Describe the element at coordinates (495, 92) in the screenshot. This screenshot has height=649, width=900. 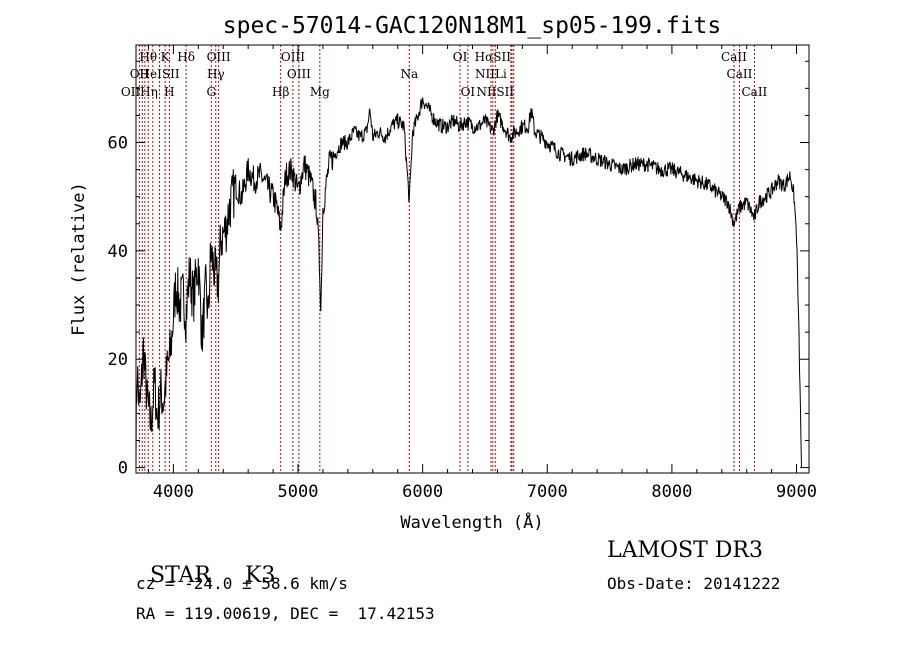
I see `emission-line-label-21: NIISII` at that location.